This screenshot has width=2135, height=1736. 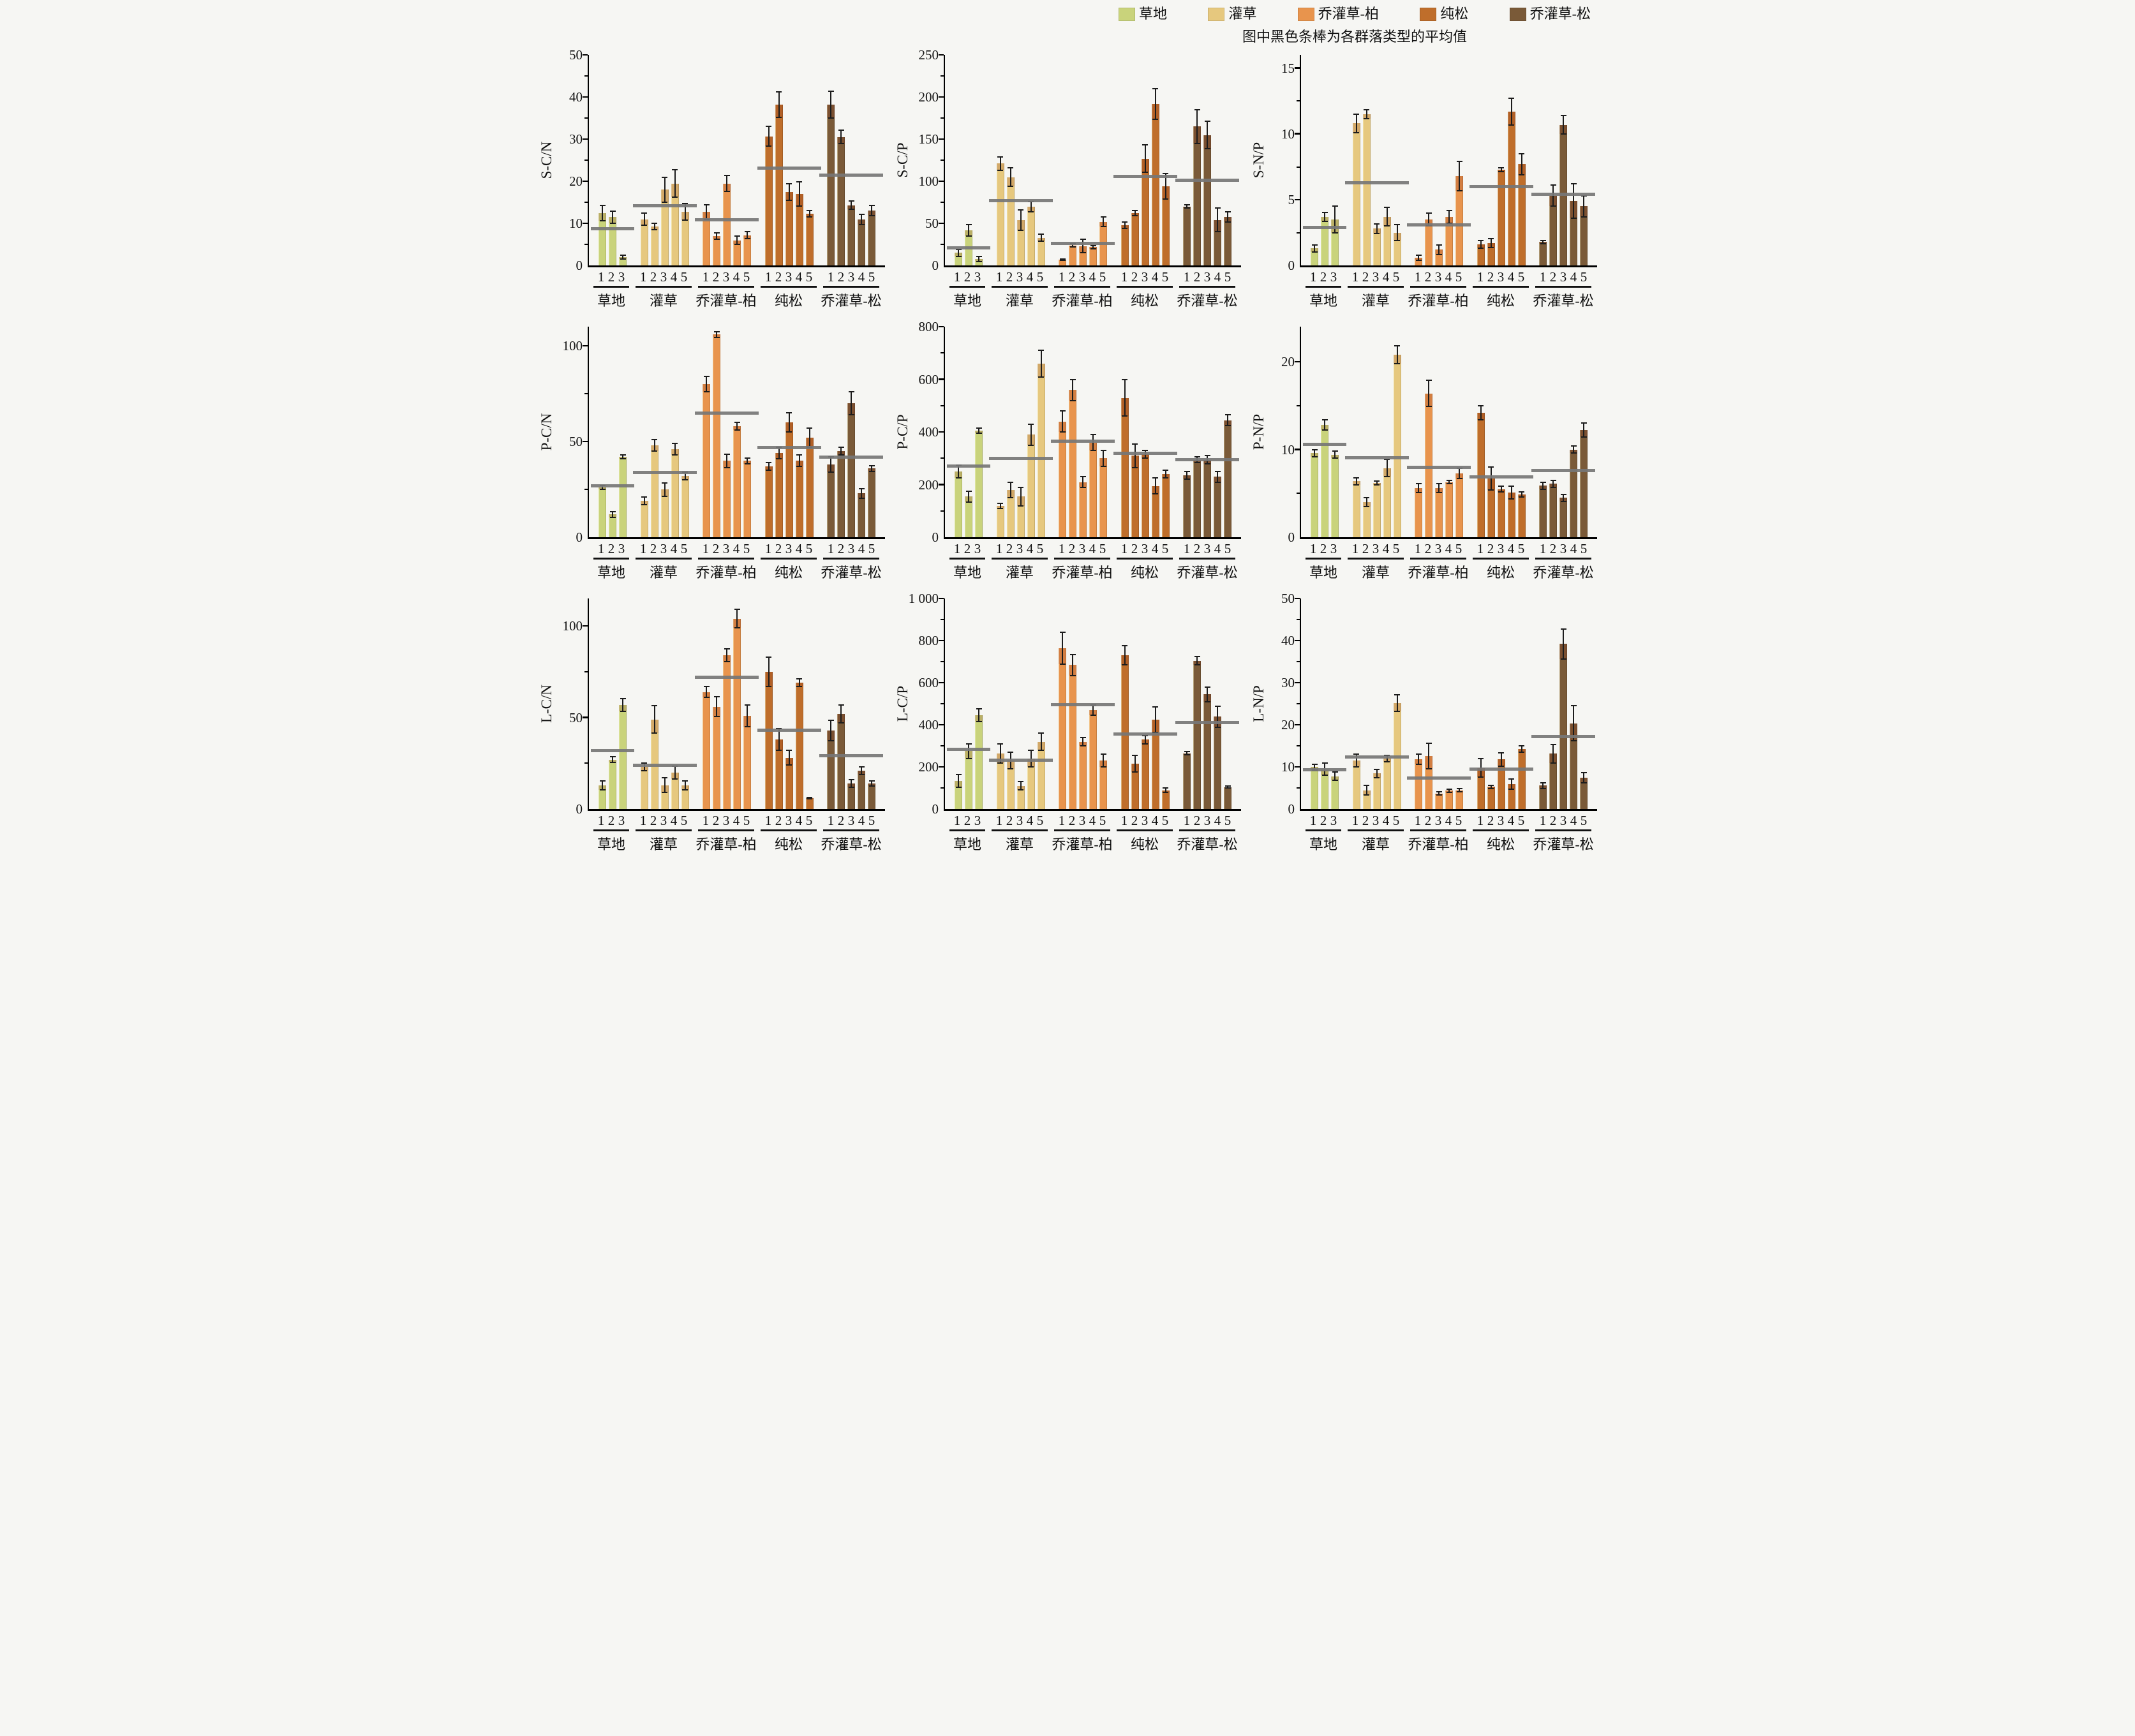 What do you see at coordinates (778, 821) in the screenshot?
I see `bar-index-label: 2` at bounding box center [778, 821].